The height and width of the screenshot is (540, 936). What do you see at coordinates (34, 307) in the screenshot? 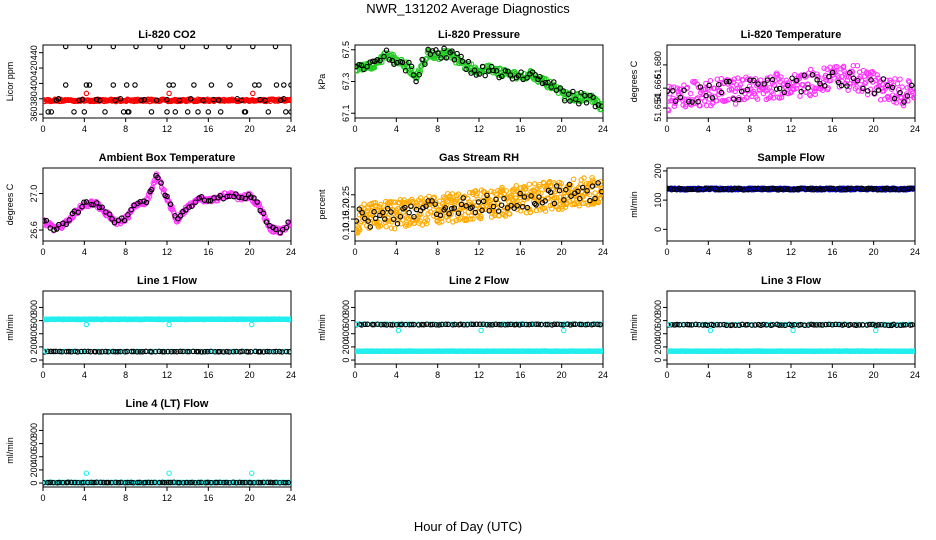
I see `y-tick-label: 800` at bounding box center [34, 307].